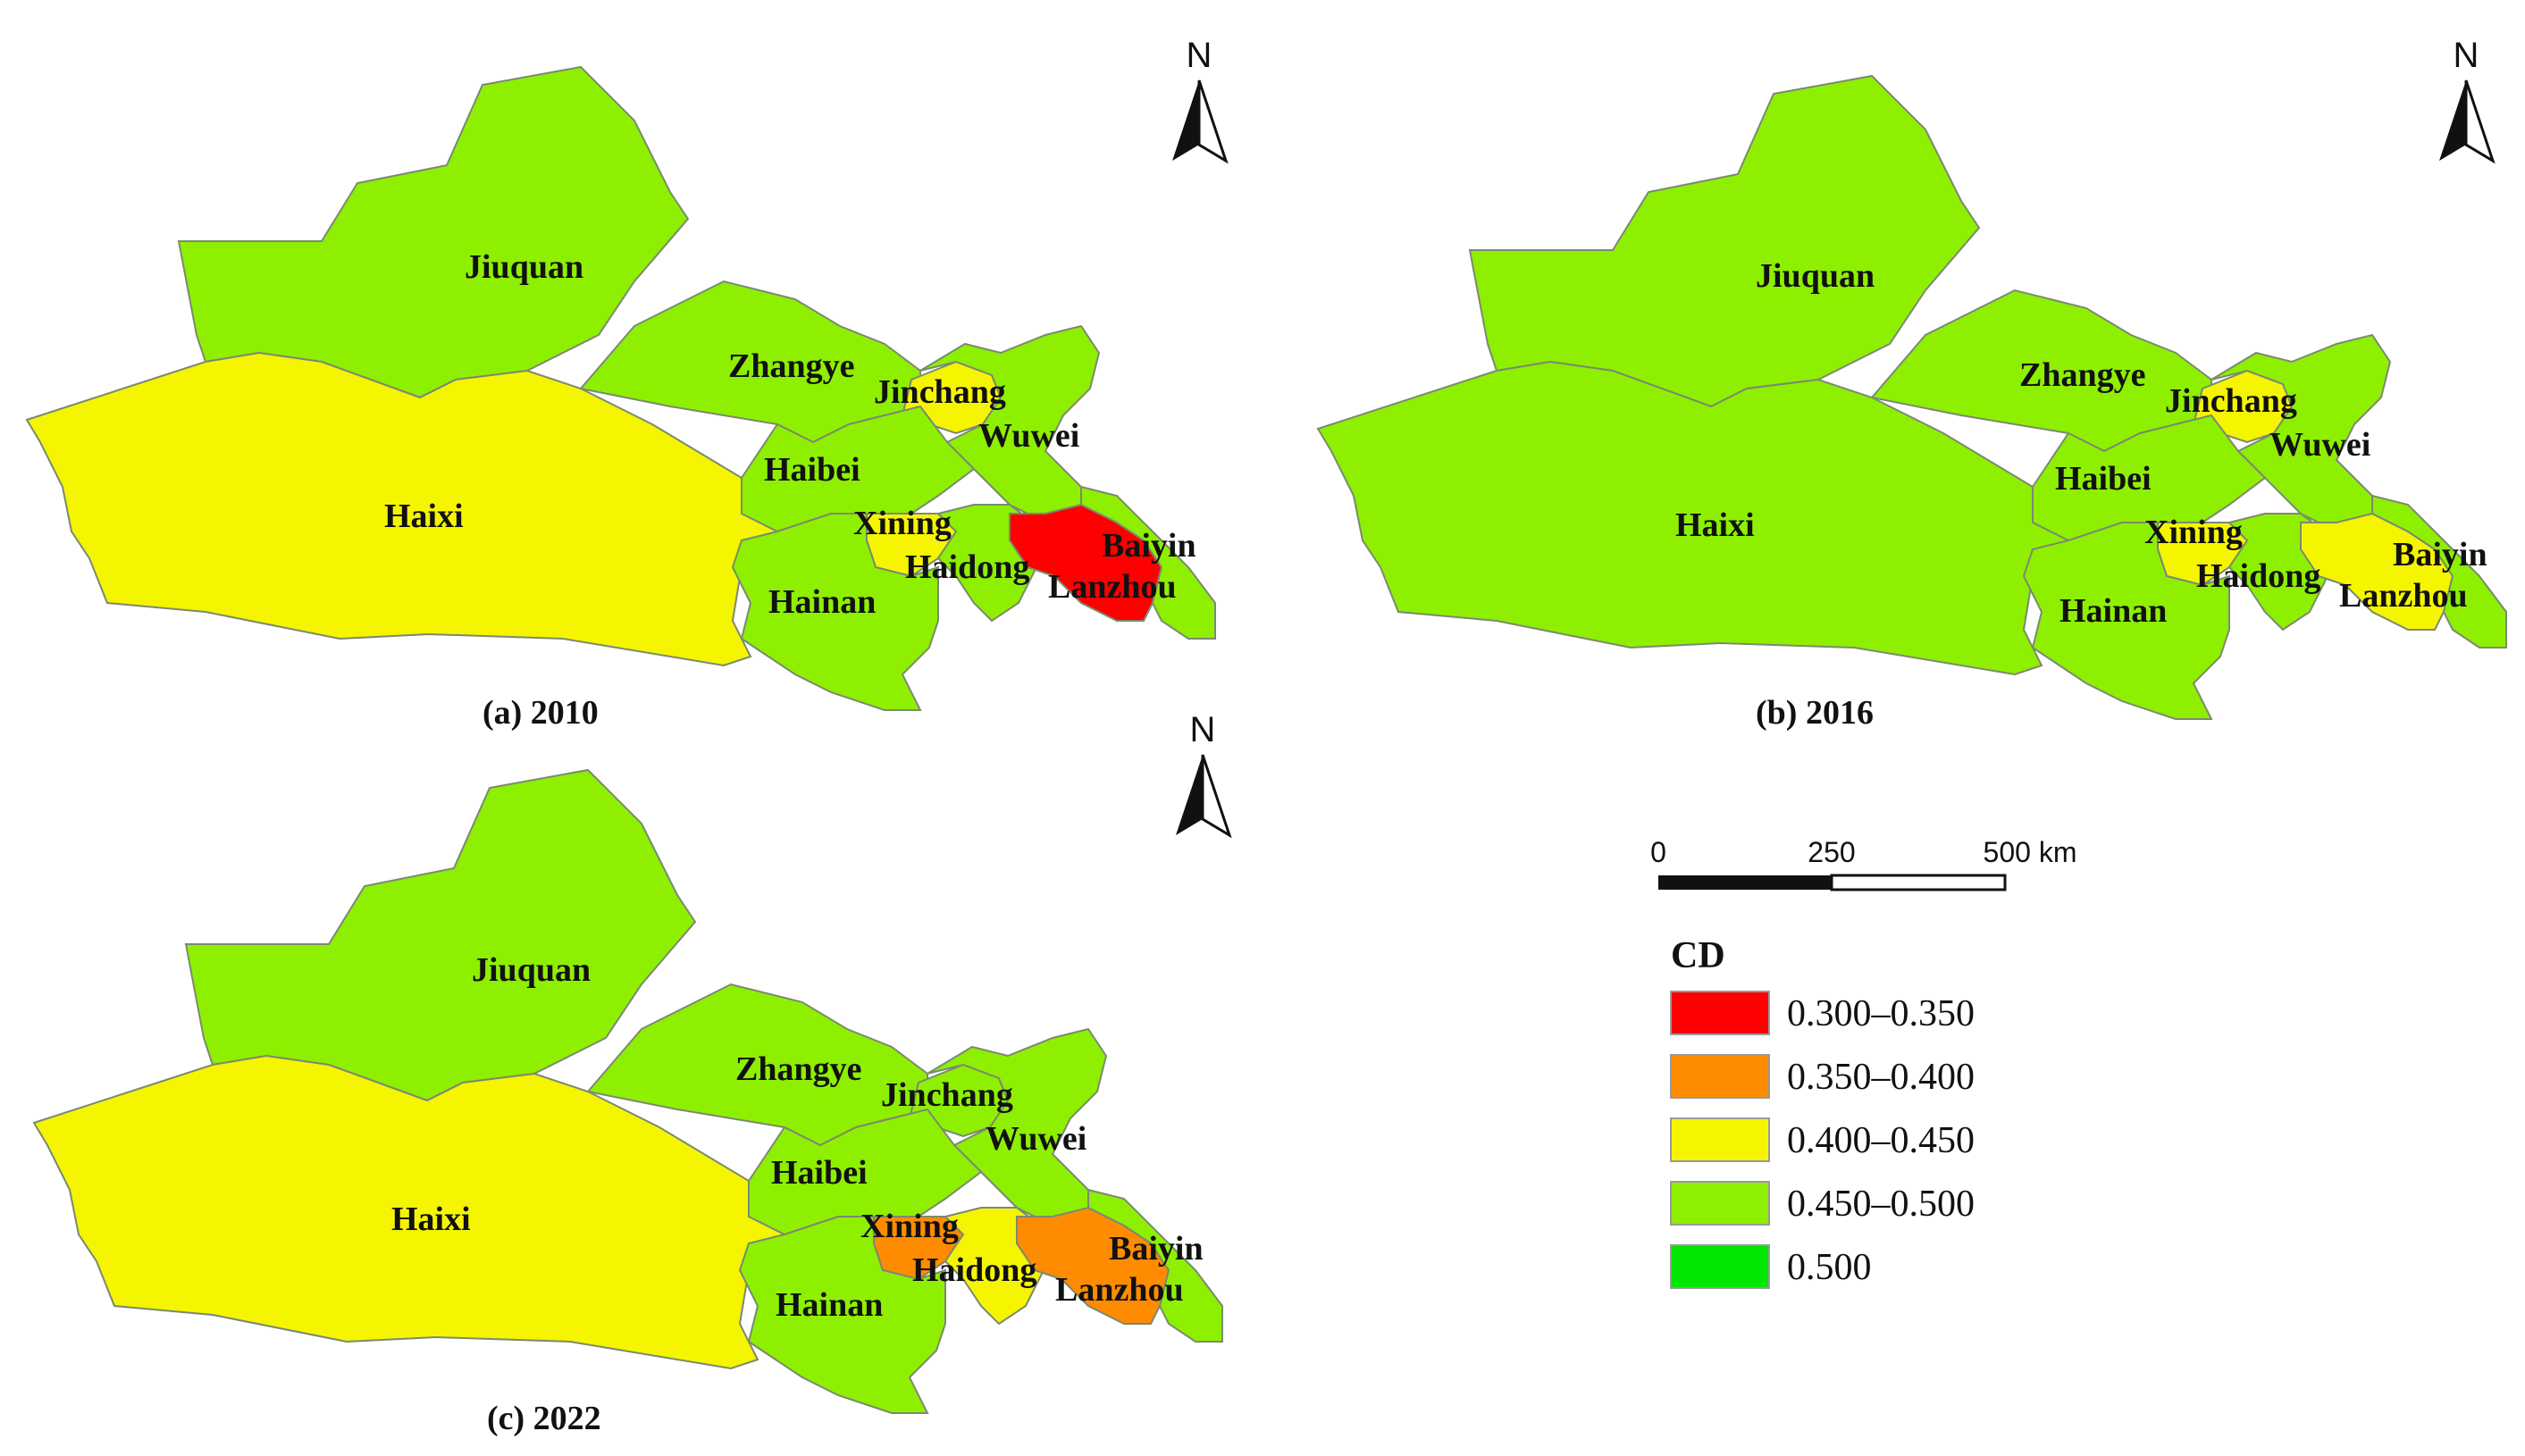 This screenshot has height=1456, width=2525. I want to click on north-arrow-2010: N, so click(1199, 99).